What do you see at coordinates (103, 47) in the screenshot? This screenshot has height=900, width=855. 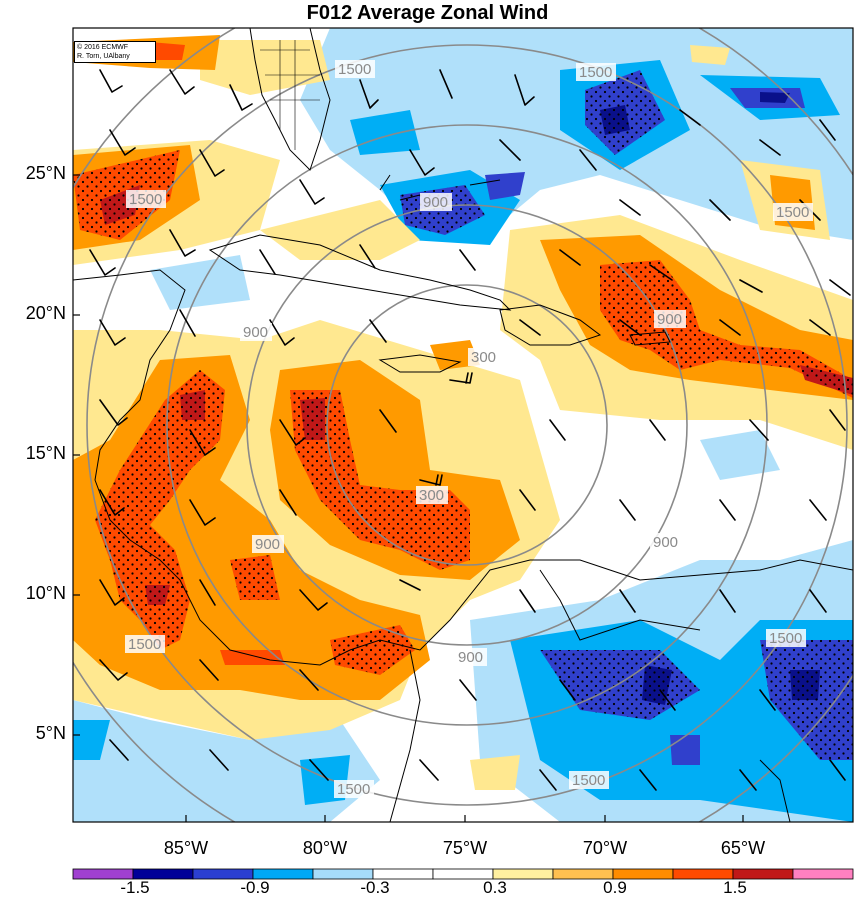 I see `credit-copyright: © 2016 ECMWF` at bounding box center [103, 47].